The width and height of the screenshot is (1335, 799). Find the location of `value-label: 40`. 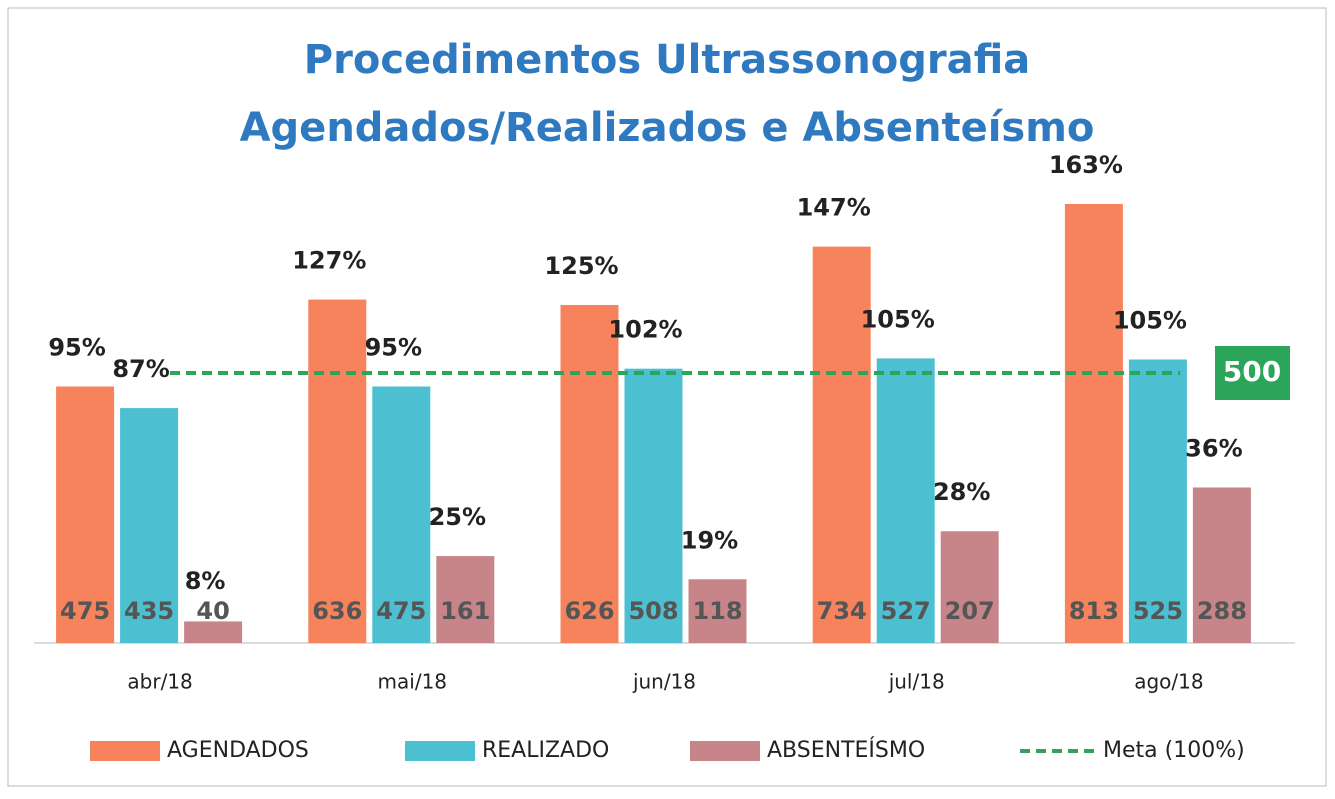

value-label: 40 is located at coordinates (212, 611).